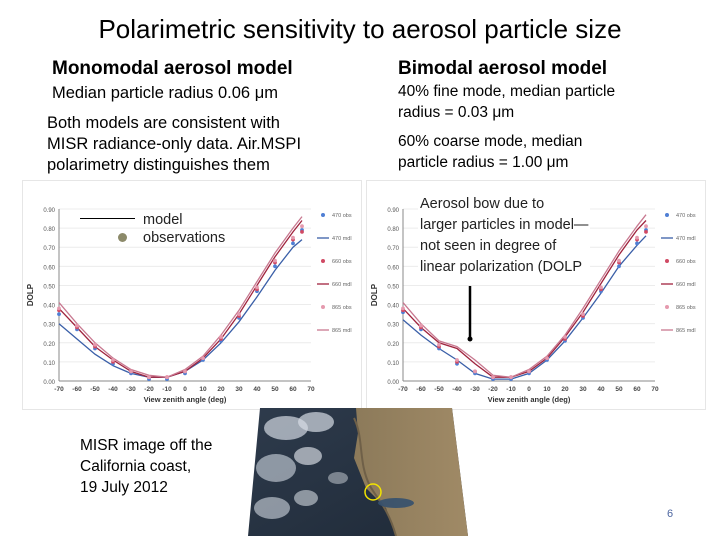 This screenshot has height=540, width=720. Describe the element at coordinates (488, 246) in the screenshot. I see `annotation-line: not seen in degree of` at that location.